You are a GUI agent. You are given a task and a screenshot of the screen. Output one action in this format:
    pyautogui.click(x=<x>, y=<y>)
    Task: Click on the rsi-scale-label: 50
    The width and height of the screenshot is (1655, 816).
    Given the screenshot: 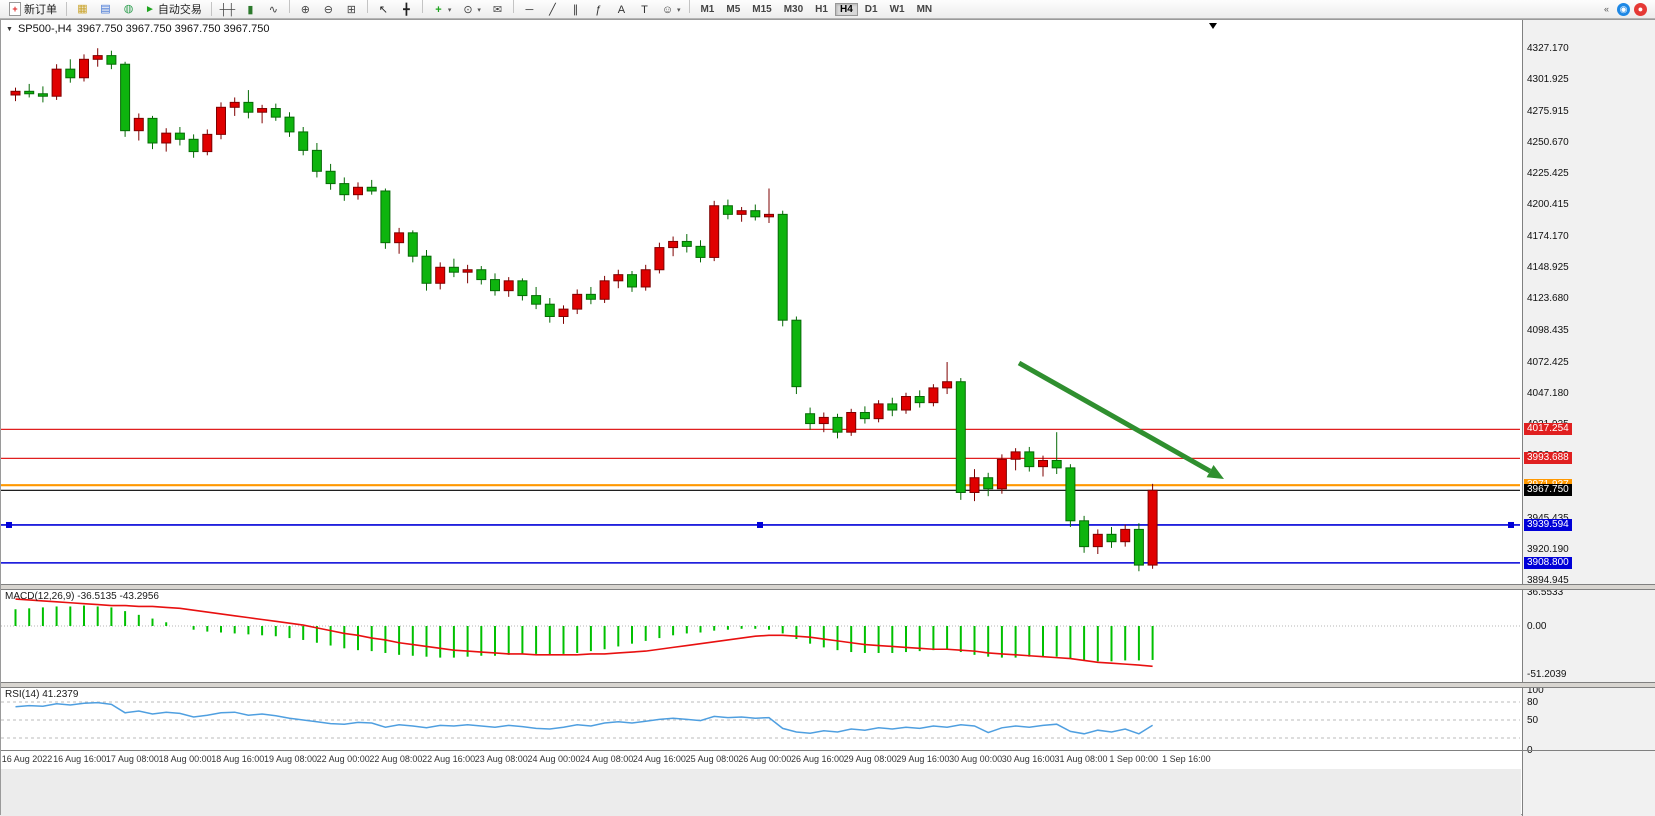 What is the action you would take?
    pyautogui.click(x=1533, y=720)
    